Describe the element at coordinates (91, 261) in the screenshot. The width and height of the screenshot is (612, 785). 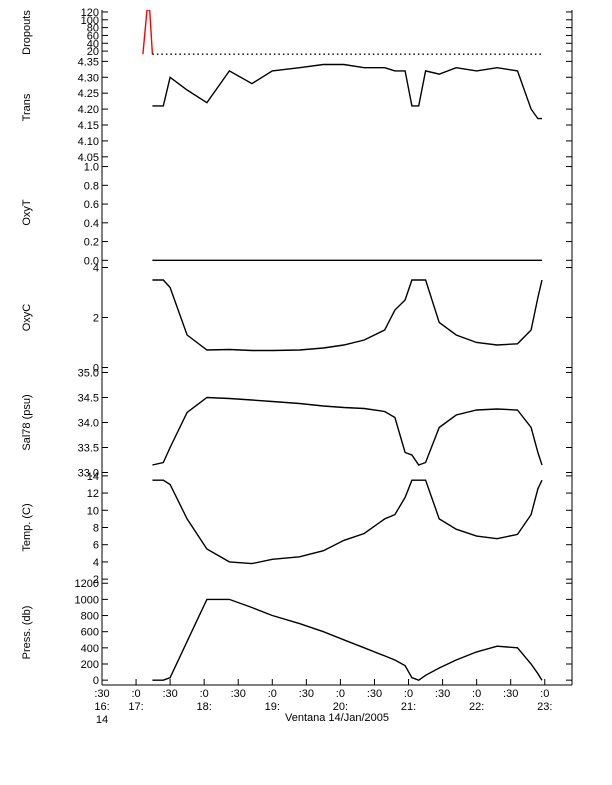
I see `y-tick-label: 0.0` at that location.